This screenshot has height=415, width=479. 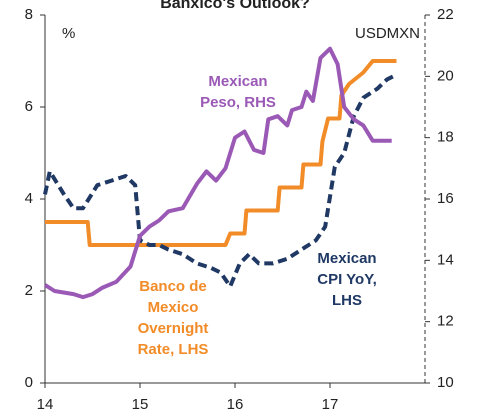 I want to click on y2-tick-label: 16, so click(x=445, y=198).